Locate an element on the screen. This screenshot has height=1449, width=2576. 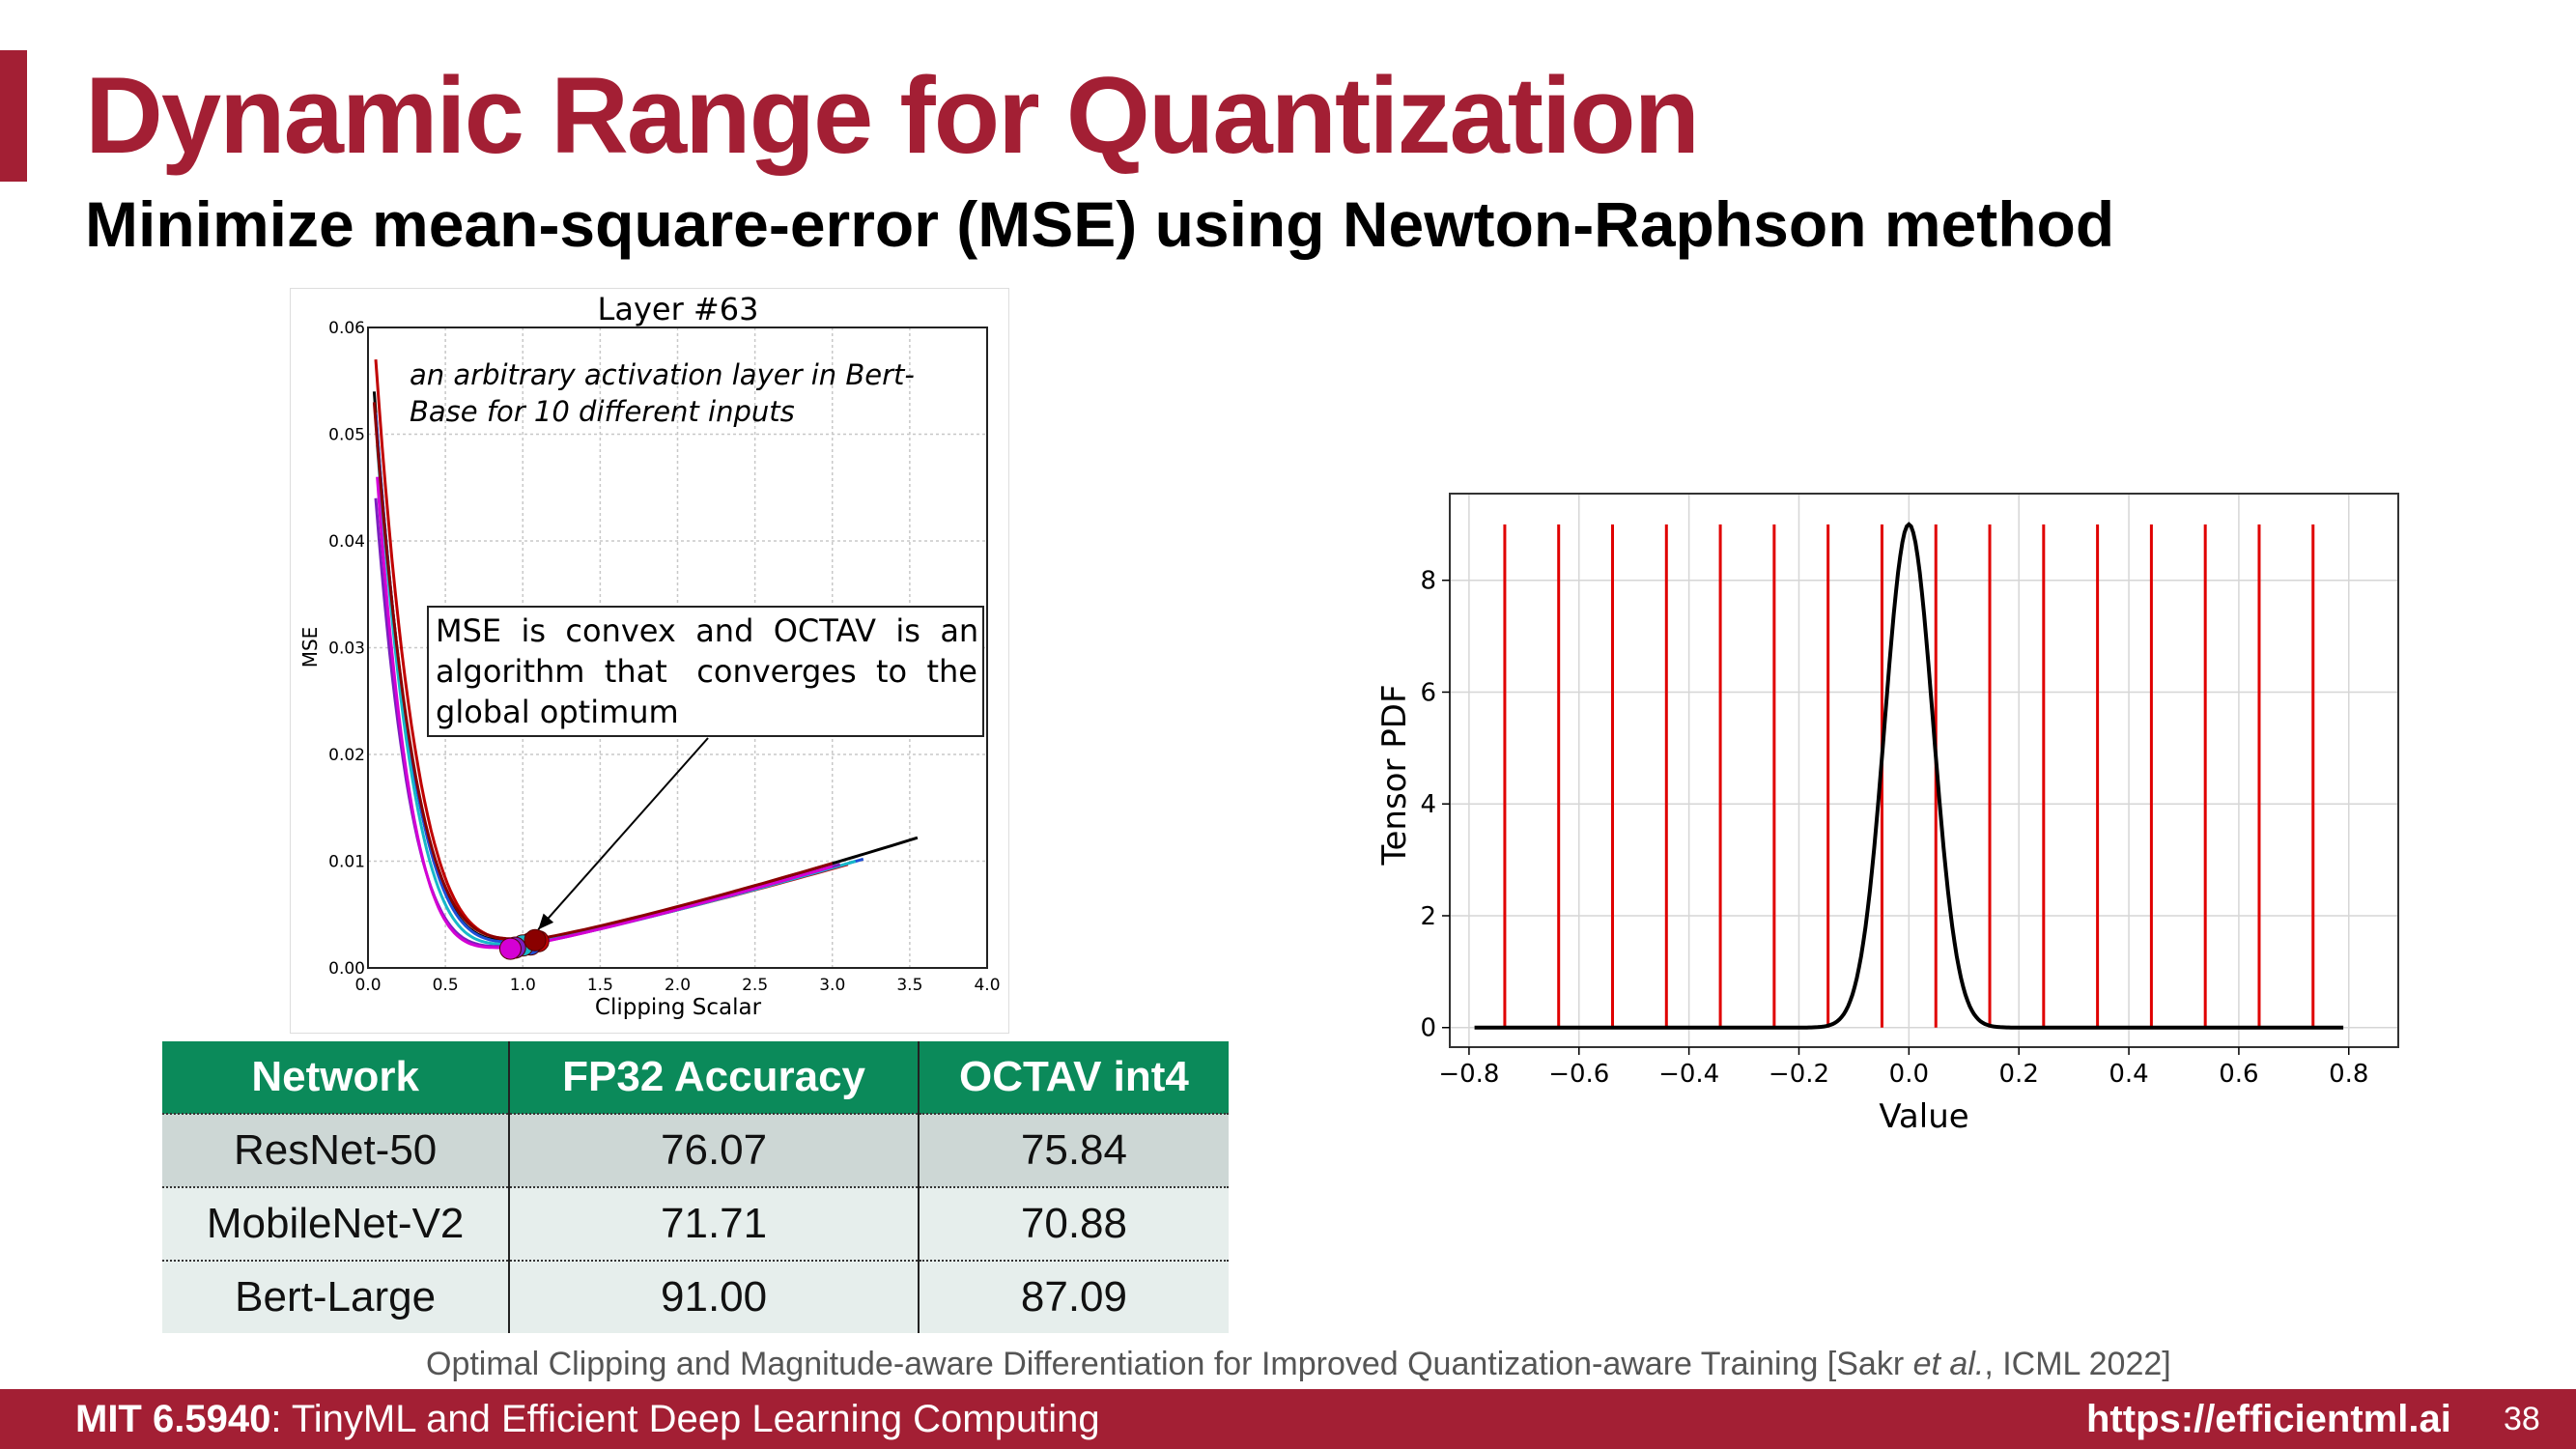
pdf-x-tick-label: 0.6 is located at coordinates (2238, 1074).